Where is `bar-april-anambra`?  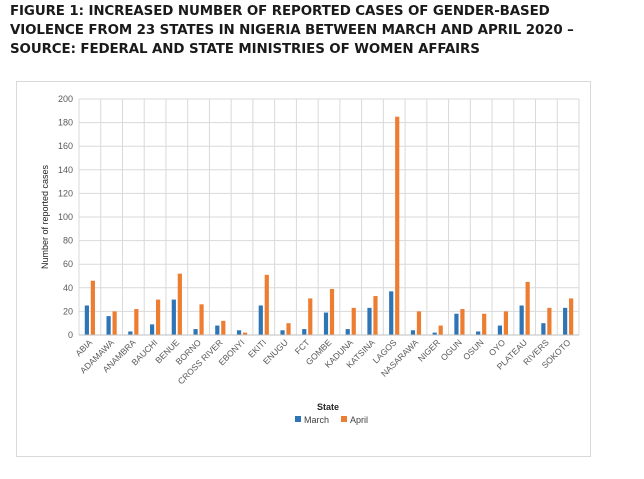
bar-april-anambra is located at coordinates (136, 322).